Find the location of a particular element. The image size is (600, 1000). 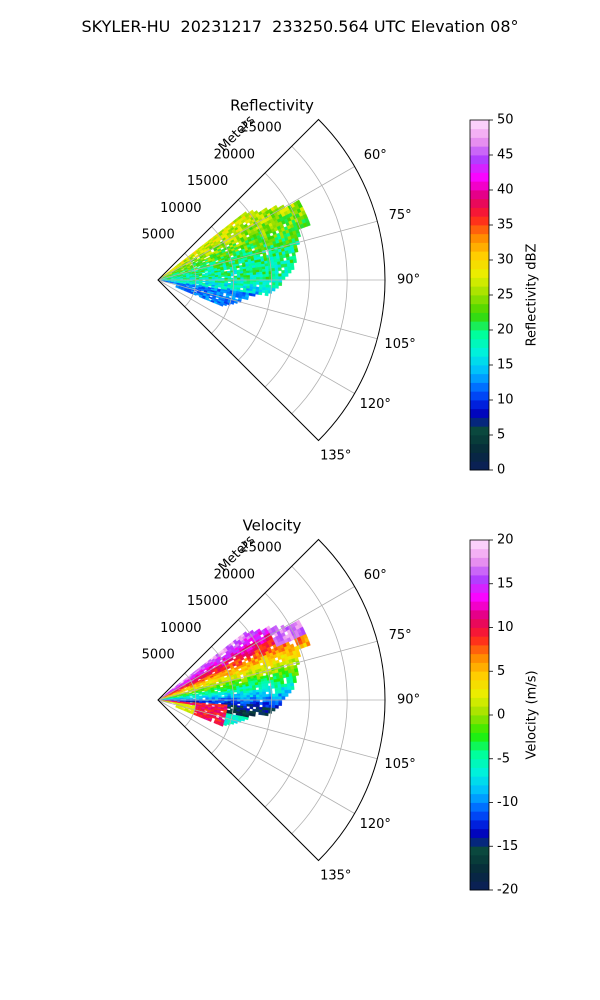

sector-outline is located at coordinates (271, 700).